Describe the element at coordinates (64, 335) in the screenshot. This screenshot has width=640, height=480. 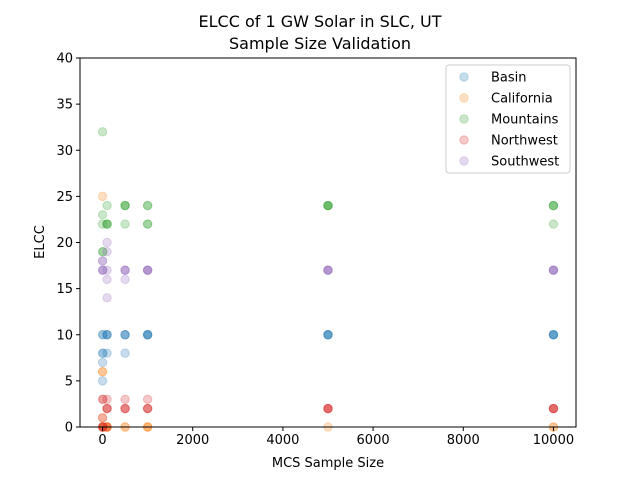
I see `y-tick-label: 10` at that location.